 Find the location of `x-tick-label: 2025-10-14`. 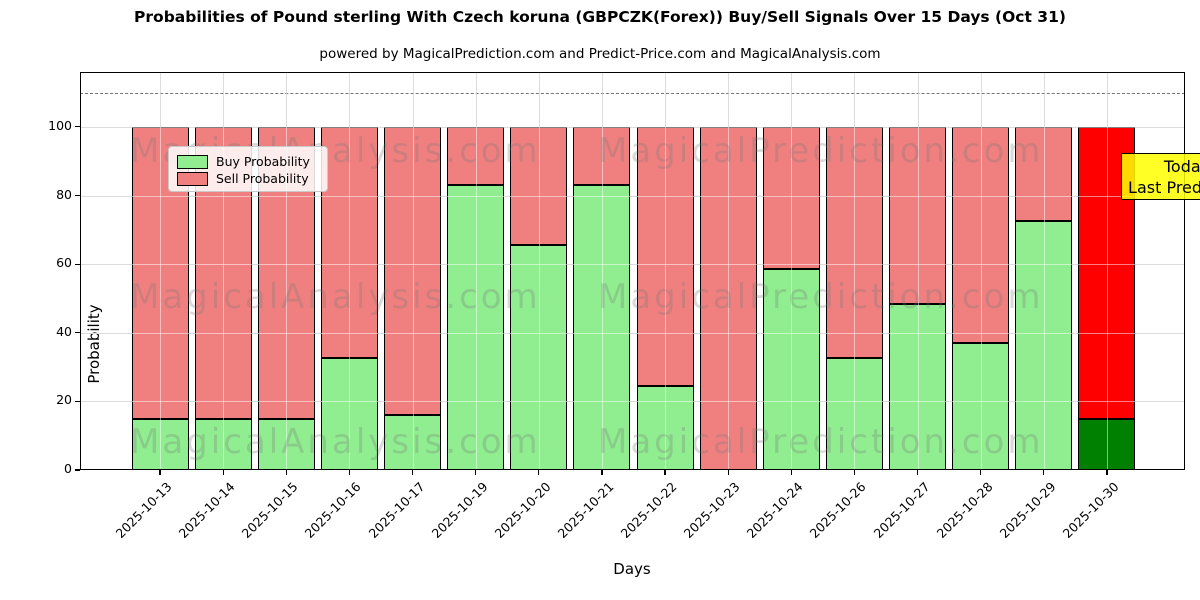

x-tick-label: 2025-10-14 is located at coordinates (206, 510).